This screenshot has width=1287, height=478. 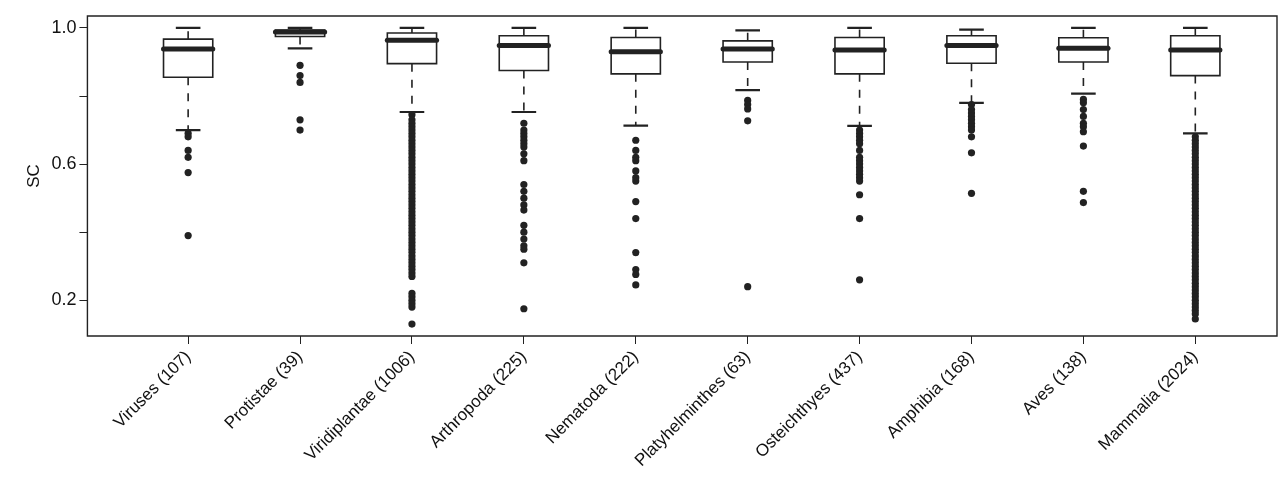 What do you see at coordinates (64, 163) in the screenshot?
I see `y-tick-label: 0.6` at bounding box center [64, 163].